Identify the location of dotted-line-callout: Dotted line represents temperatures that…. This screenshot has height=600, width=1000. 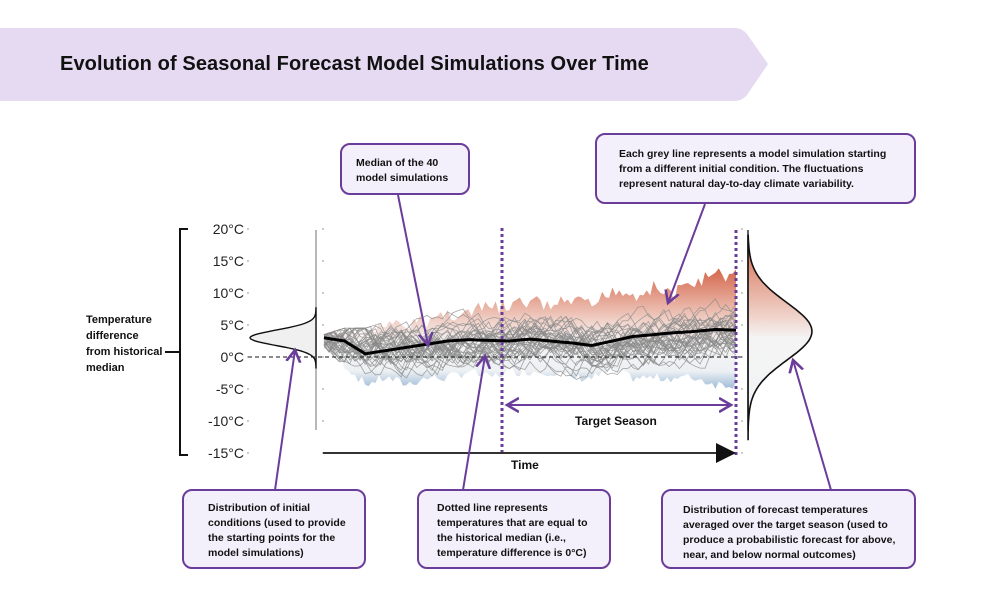
(514, 529).